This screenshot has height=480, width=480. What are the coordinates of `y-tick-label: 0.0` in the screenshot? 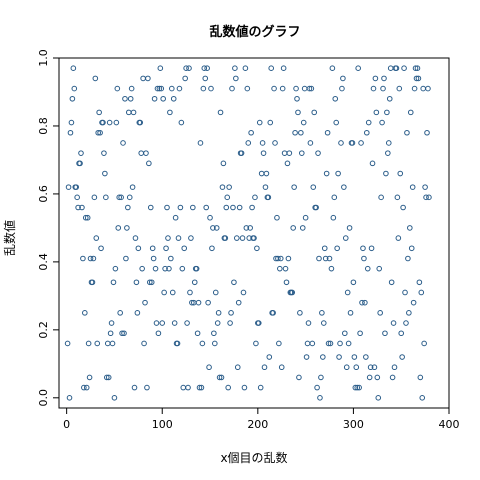 It's located at (43, 398).